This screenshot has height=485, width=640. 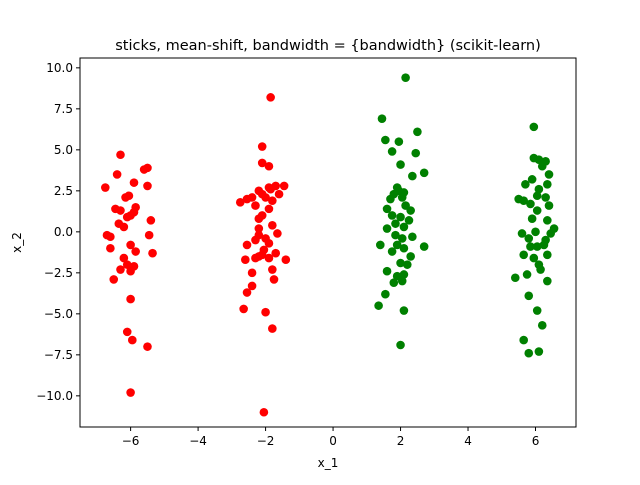 What do you see at coordinates (468, 441) in the screenshot?
I see `x-tick-label: 4` at bounding box center [468, 441].